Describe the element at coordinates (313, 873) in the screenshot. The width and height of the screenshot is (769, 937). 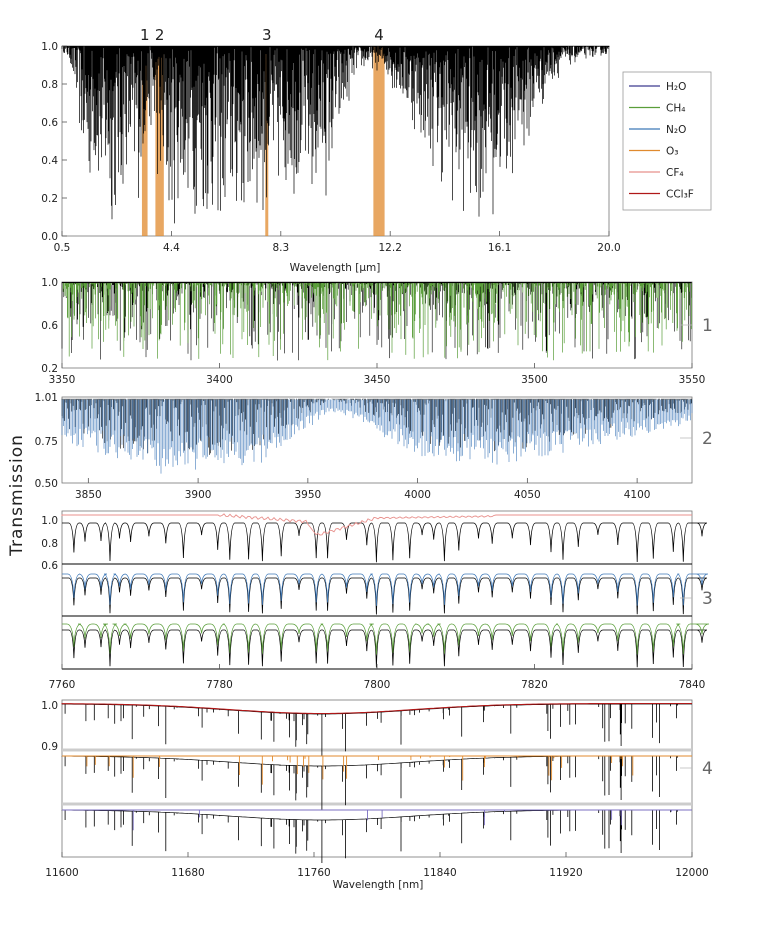
I see `x-tick-label: 11760` at that location.